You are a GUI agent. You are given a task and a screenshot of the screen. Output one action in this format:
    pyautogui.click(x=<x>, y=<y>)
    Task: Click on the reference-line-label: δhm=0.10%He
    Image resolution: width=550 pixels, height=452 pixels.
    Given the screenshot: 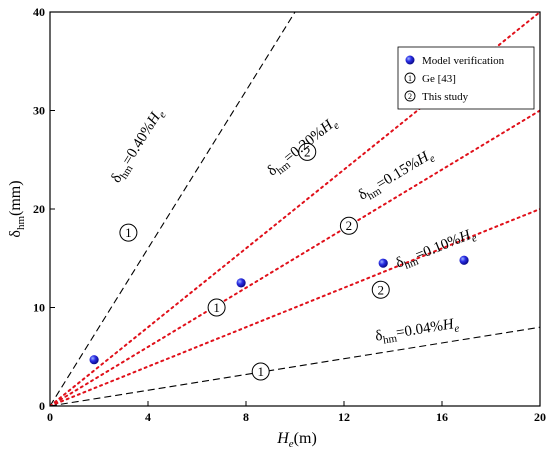 What is the action you would take?
    pyautogui.click(x=436, y=249)
    